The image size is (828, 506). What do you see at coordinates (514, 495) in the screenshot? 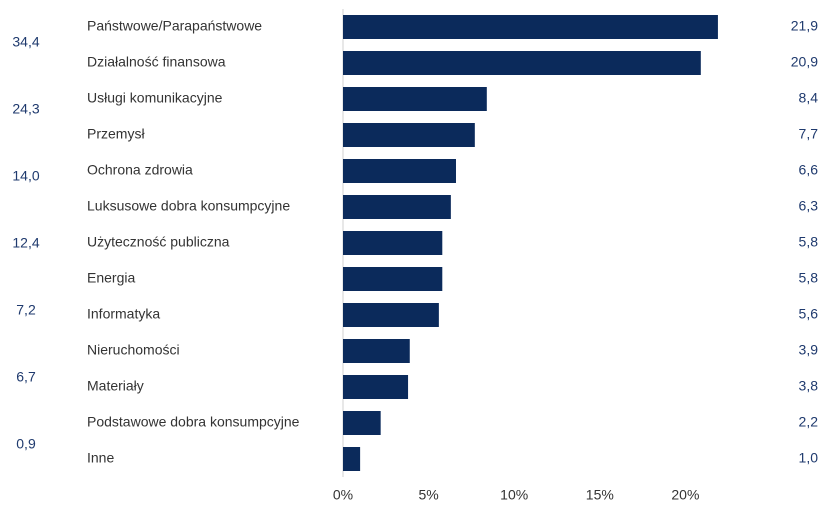
I see `x-tick-label: 10%` at bounding box center [514, 495].